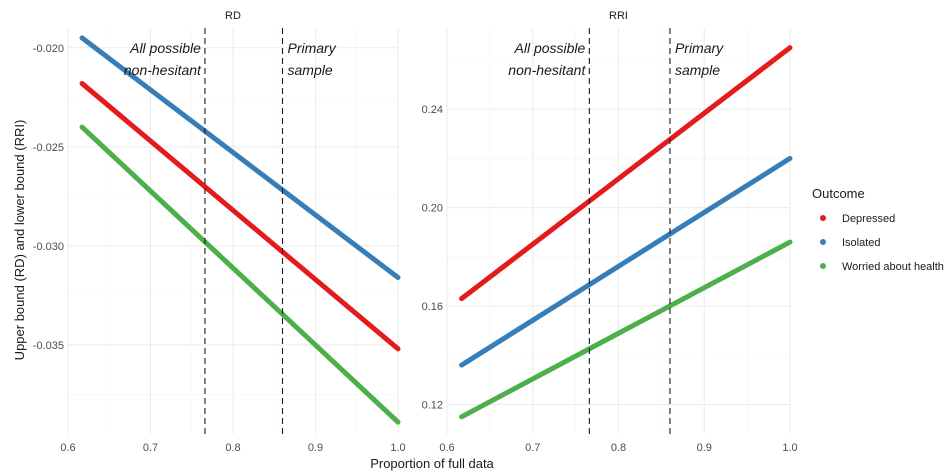  I want to click on legend-label: Depressed, so click(868, 219).